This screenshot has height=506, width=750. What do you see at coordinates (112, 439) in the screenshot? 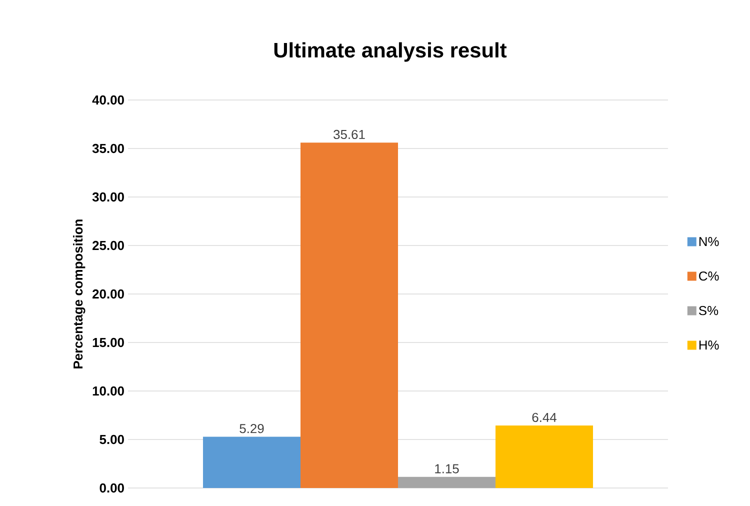
I see `y-tick-label: 5.00` at bounding box center [112, 439].